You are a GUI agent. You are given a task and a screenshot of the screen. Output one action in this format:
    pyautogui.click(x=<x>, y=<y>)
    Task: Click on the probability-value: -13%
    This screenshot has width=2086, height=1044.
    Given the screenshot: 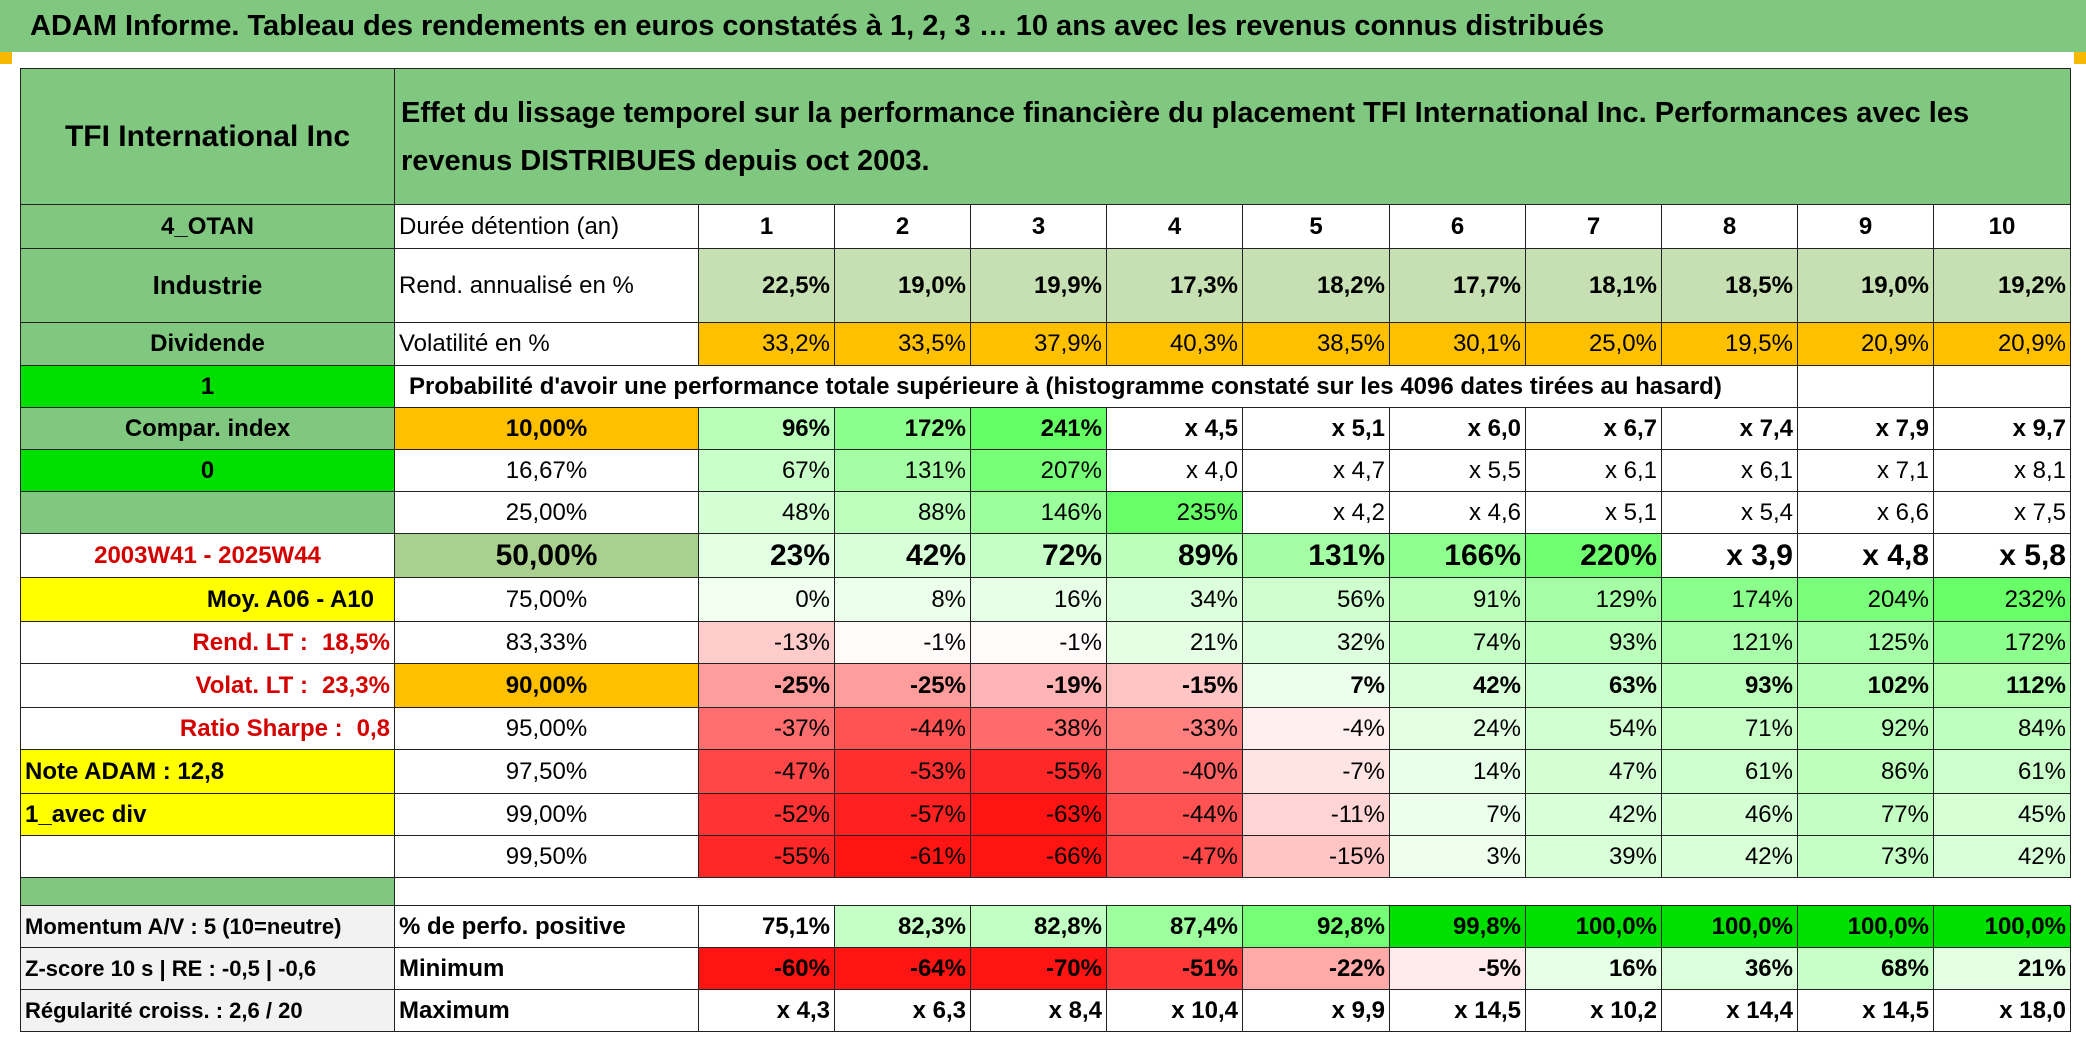 What is the action you would take?
    pyautogui.click(x=766, y=642)
    